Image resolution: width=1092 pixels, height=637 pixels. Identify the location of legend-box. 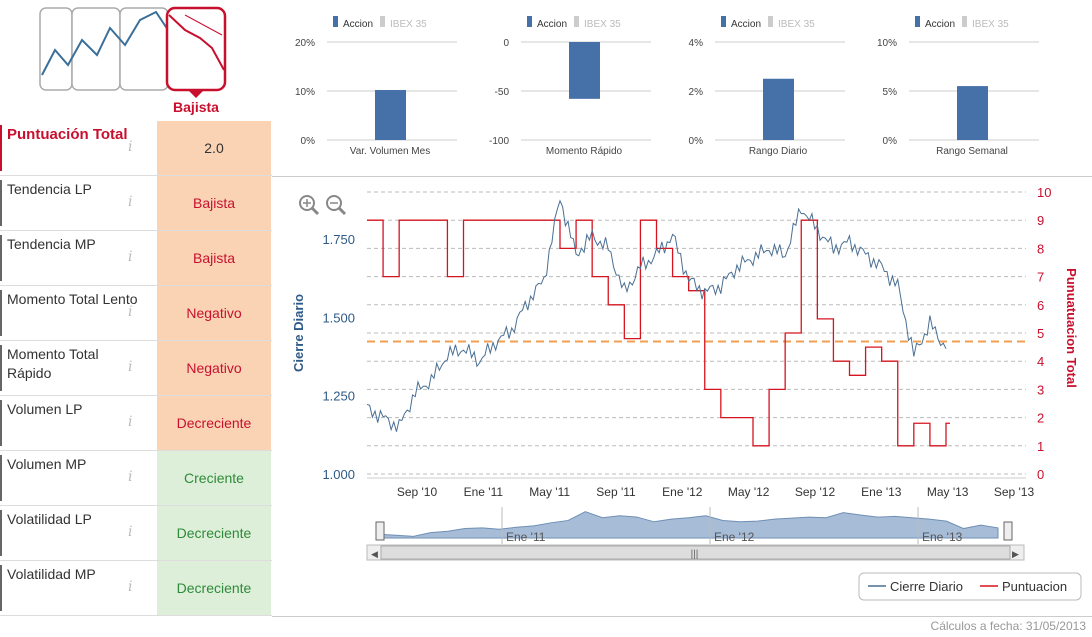
(970, 586).